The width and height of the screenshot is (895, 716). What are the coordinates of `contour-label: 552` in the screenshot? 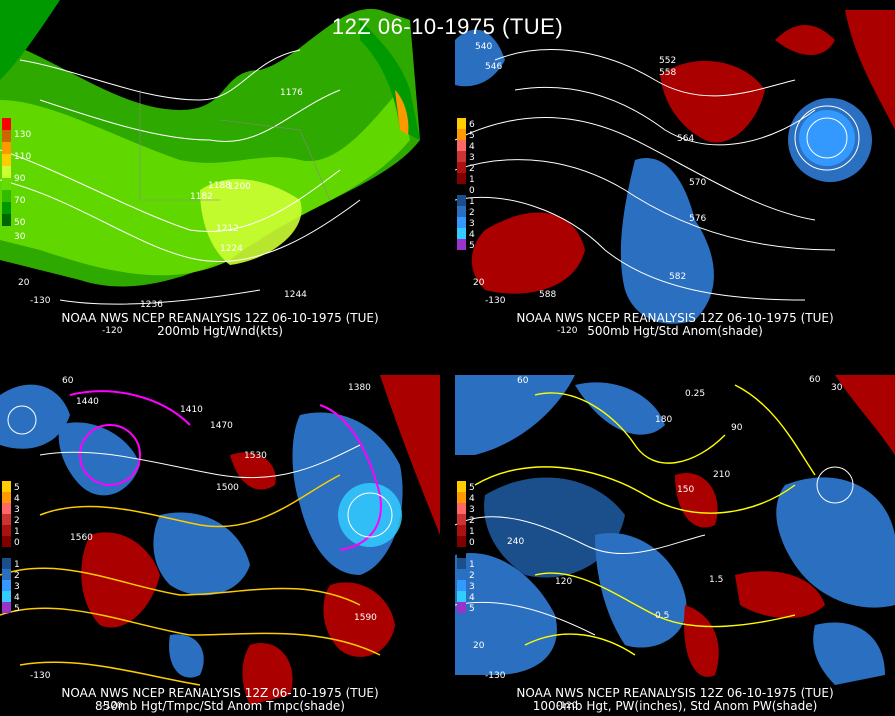 It's located at (668, 61).